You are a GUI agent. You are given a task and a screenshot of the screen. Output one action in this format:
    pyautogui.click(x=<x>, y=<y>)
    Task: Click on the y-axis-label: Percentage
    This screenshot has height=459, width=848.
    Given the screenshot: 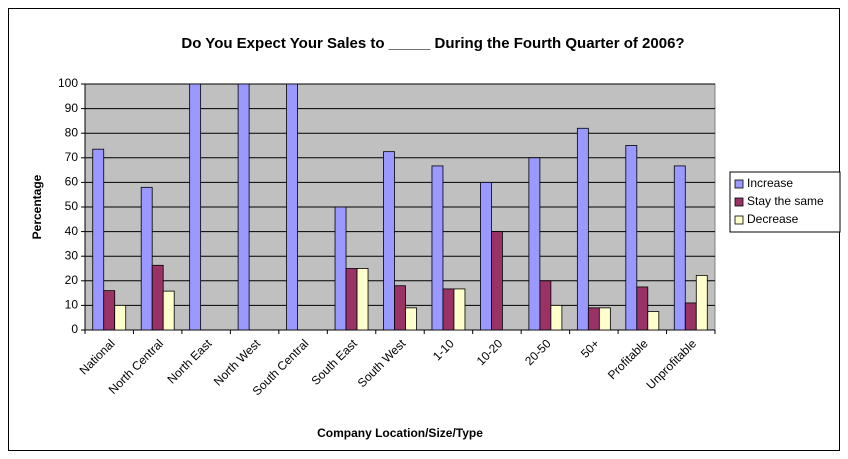 What is the action you would take?
    pyautogui.click(x=37, y=206)
    